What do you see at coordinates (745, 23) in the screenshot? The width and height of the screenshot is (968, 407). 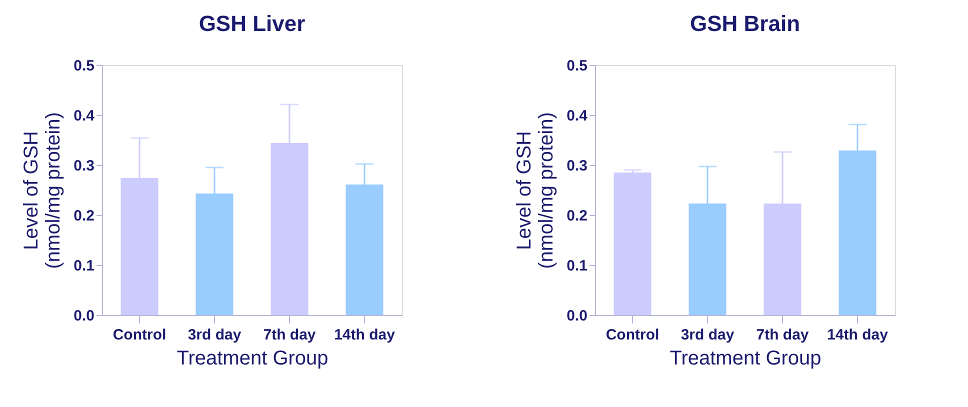 I see `chart-title: GSH Brain` at bounding box center [745, 23].